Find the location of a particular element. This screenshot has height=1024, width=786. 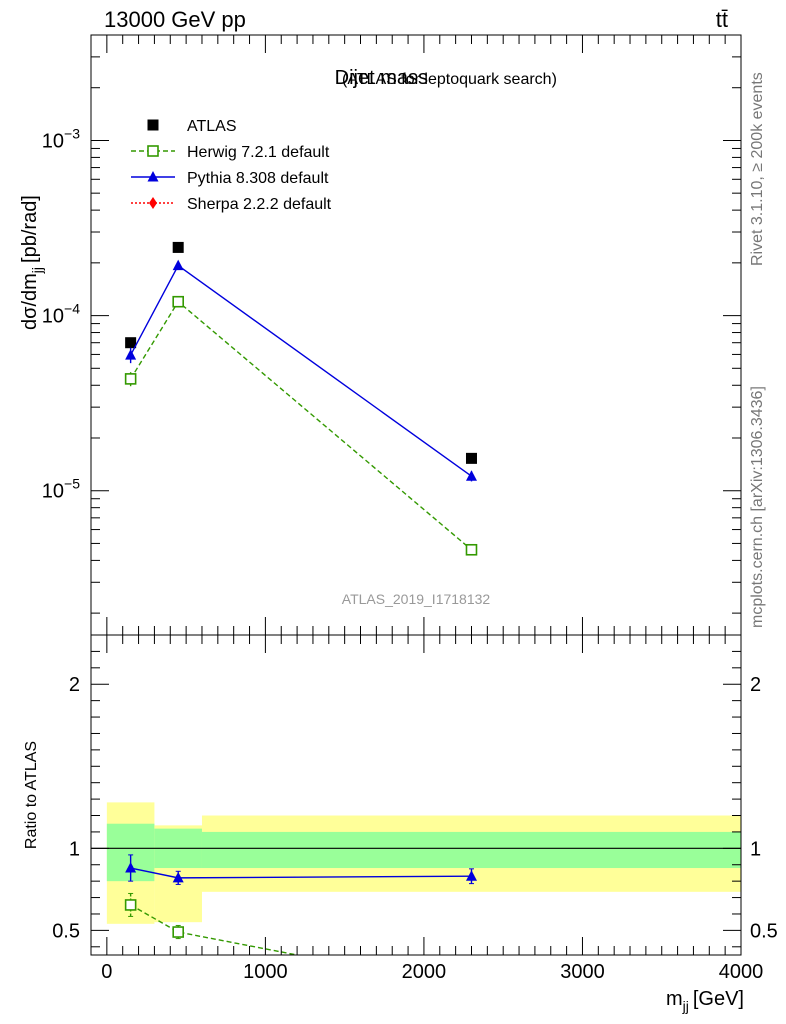

main-data-layer is located at coordinates (301, 398).